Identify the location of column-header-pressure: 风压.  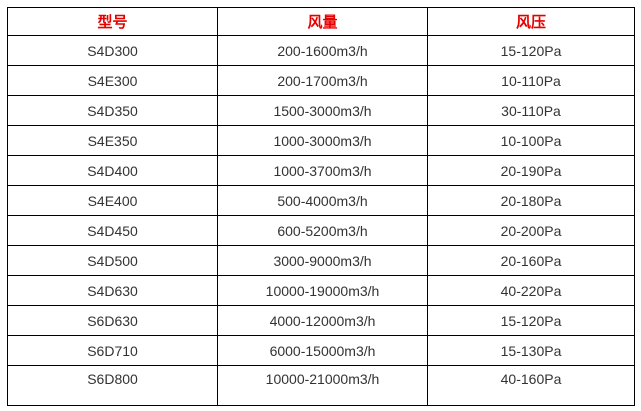
(531, 21).